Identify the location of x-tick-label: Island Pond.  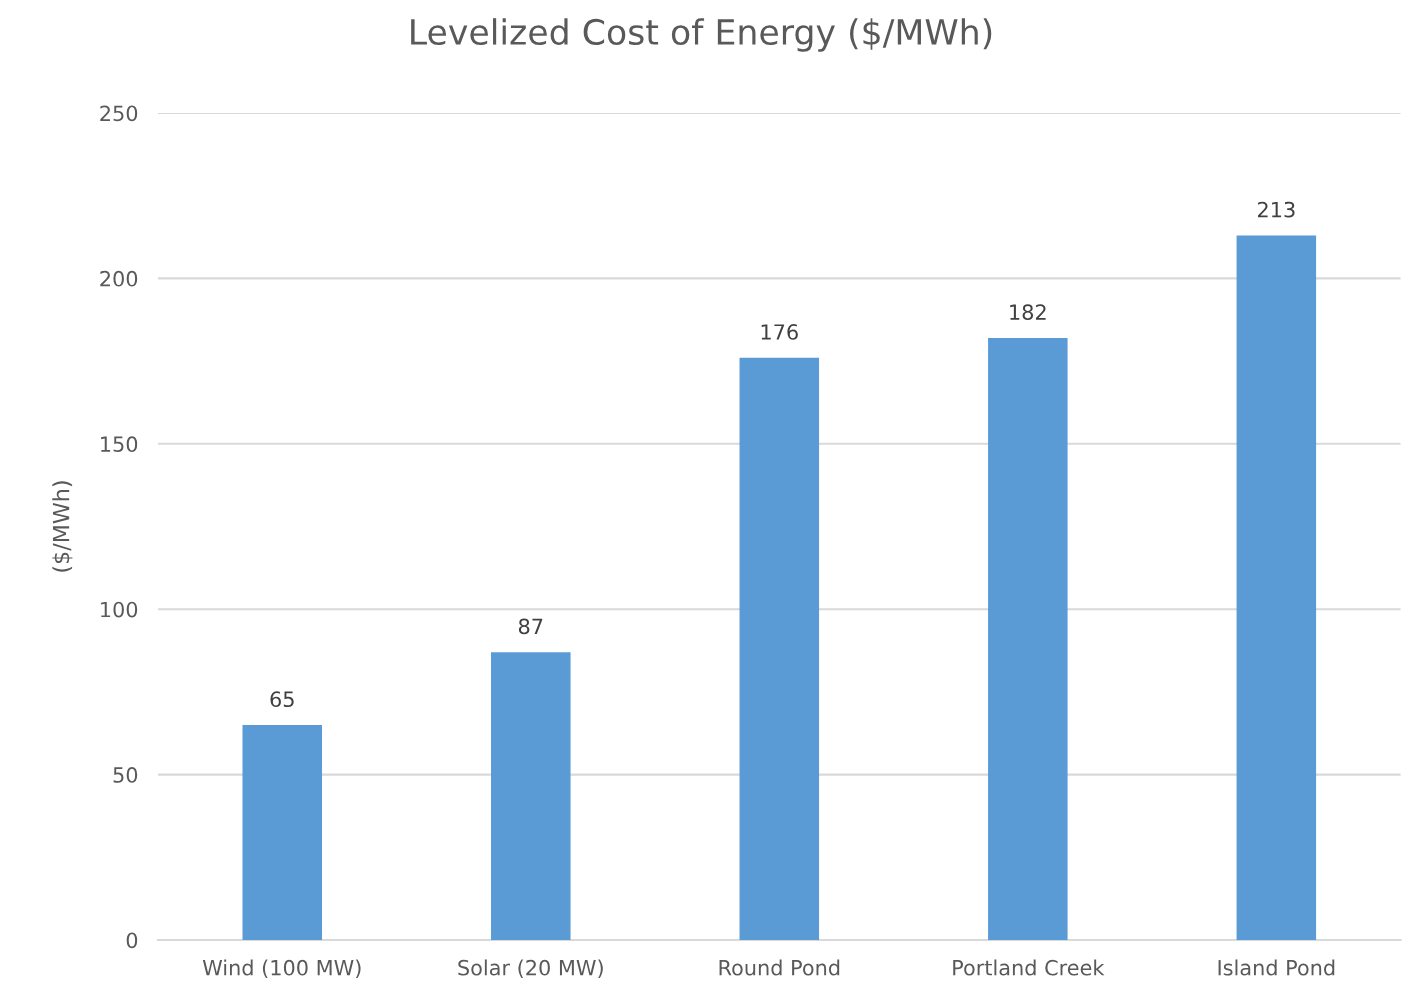
(1276, 967).